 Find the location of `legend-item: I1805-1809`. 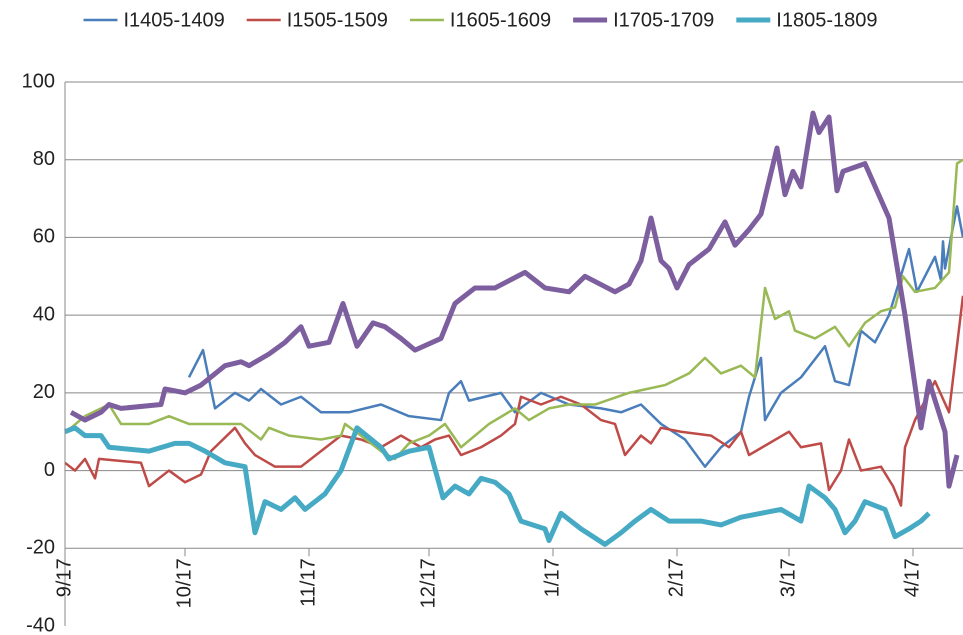

legend-item: I1805-1809 is located at coordinates (807, 20).